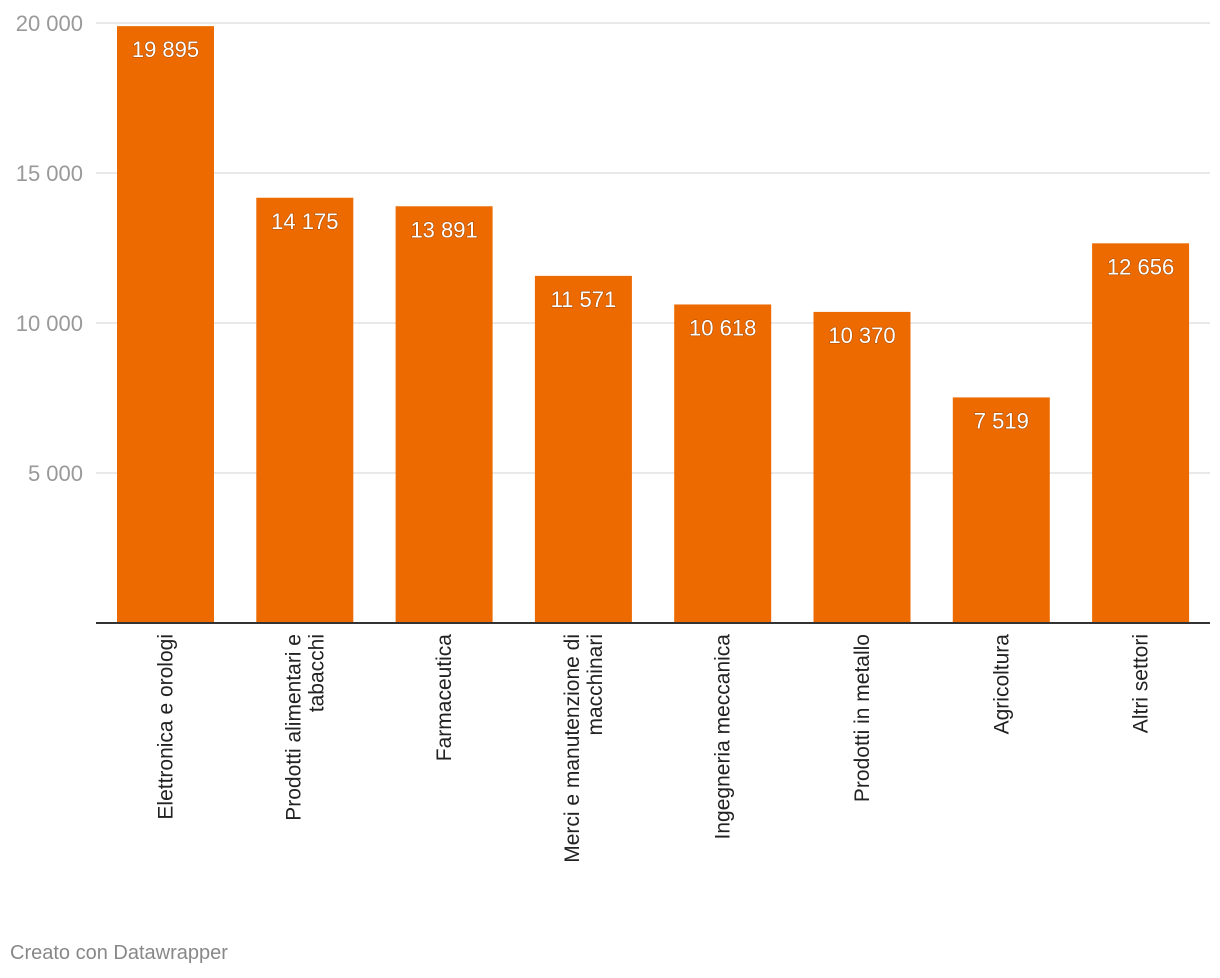 The image size is (1220, 978). Describe the element at coordinates (49, 23) in the screenshot. I see `y-tick-label: 20 000` at that location.